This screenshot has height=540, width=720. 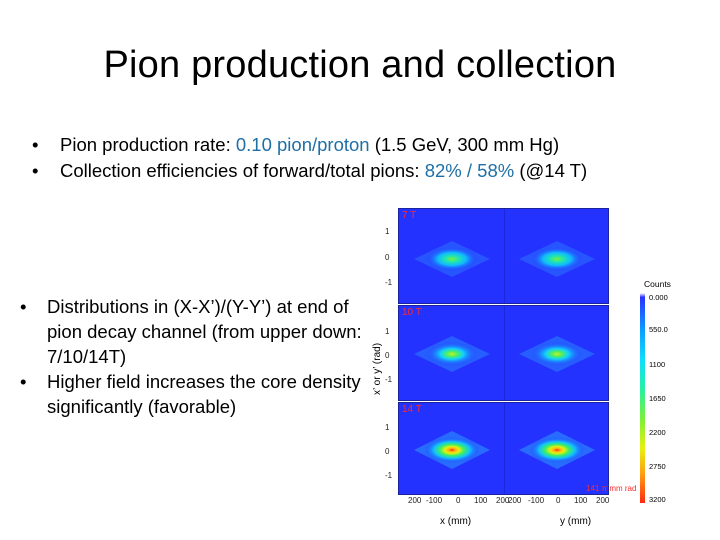 I want to click on colorbar-tick: 1100, so click(x=657, y=364).